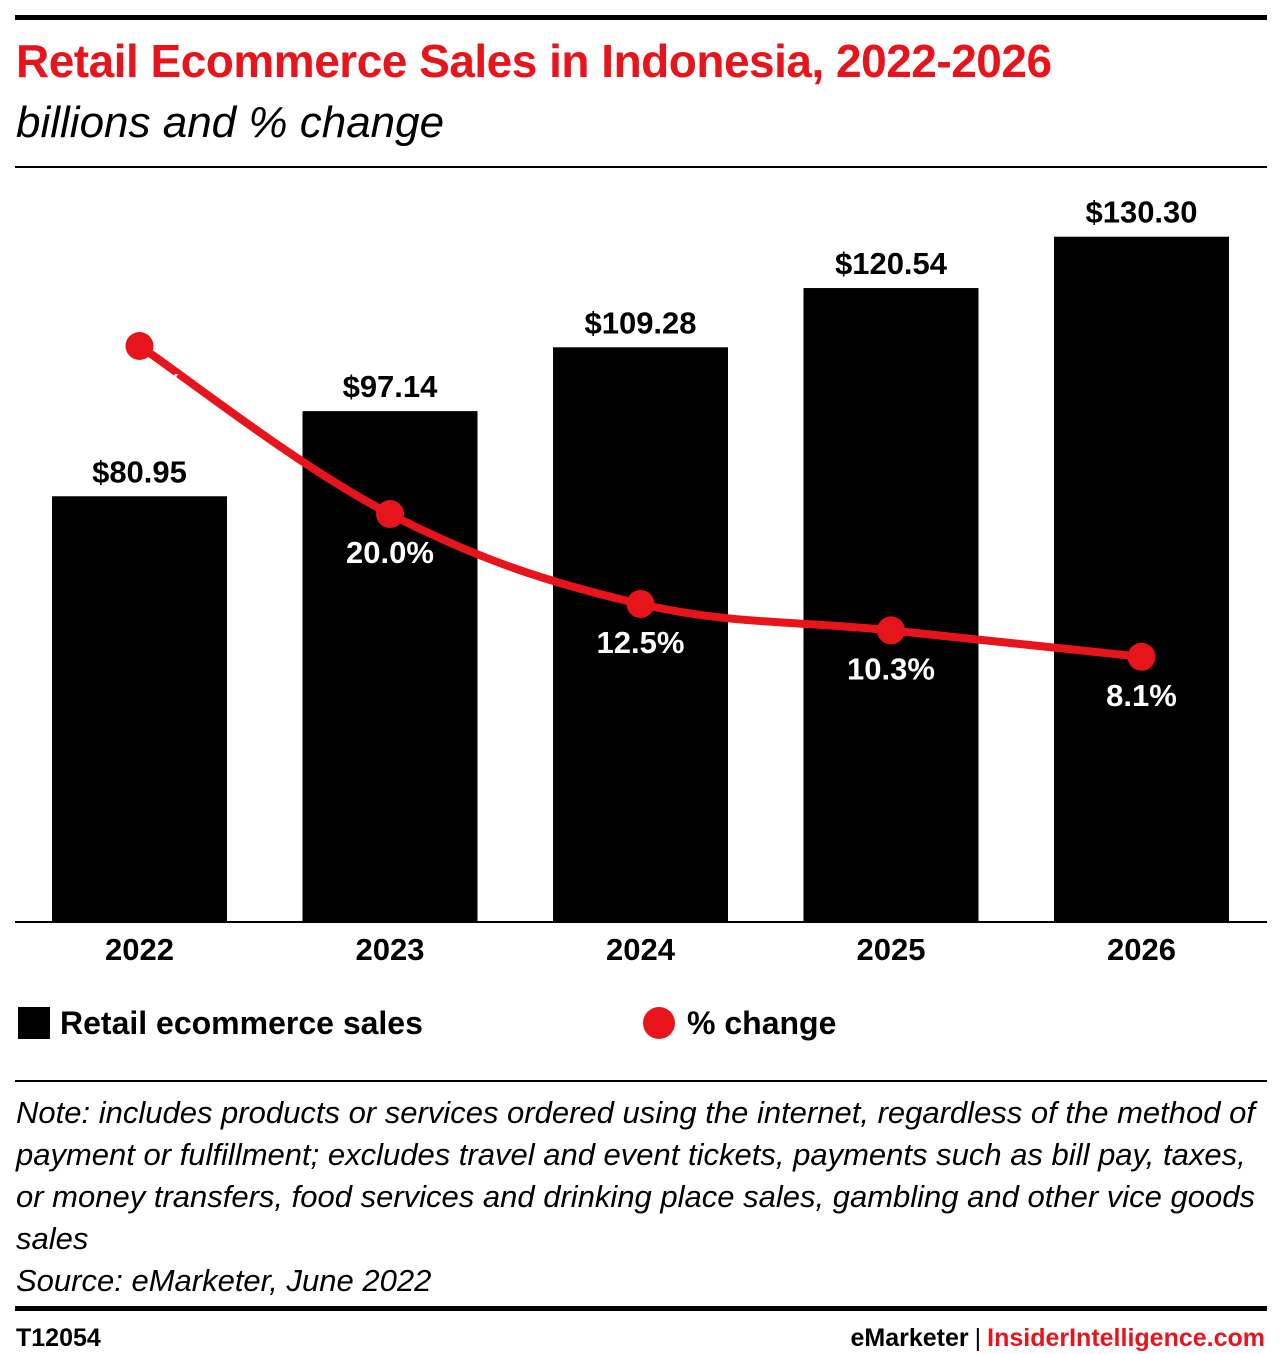 This screenshot has width=1280, height=1354. I want to click on bar-value-label-2026: $130.30, so click(1141, 212).